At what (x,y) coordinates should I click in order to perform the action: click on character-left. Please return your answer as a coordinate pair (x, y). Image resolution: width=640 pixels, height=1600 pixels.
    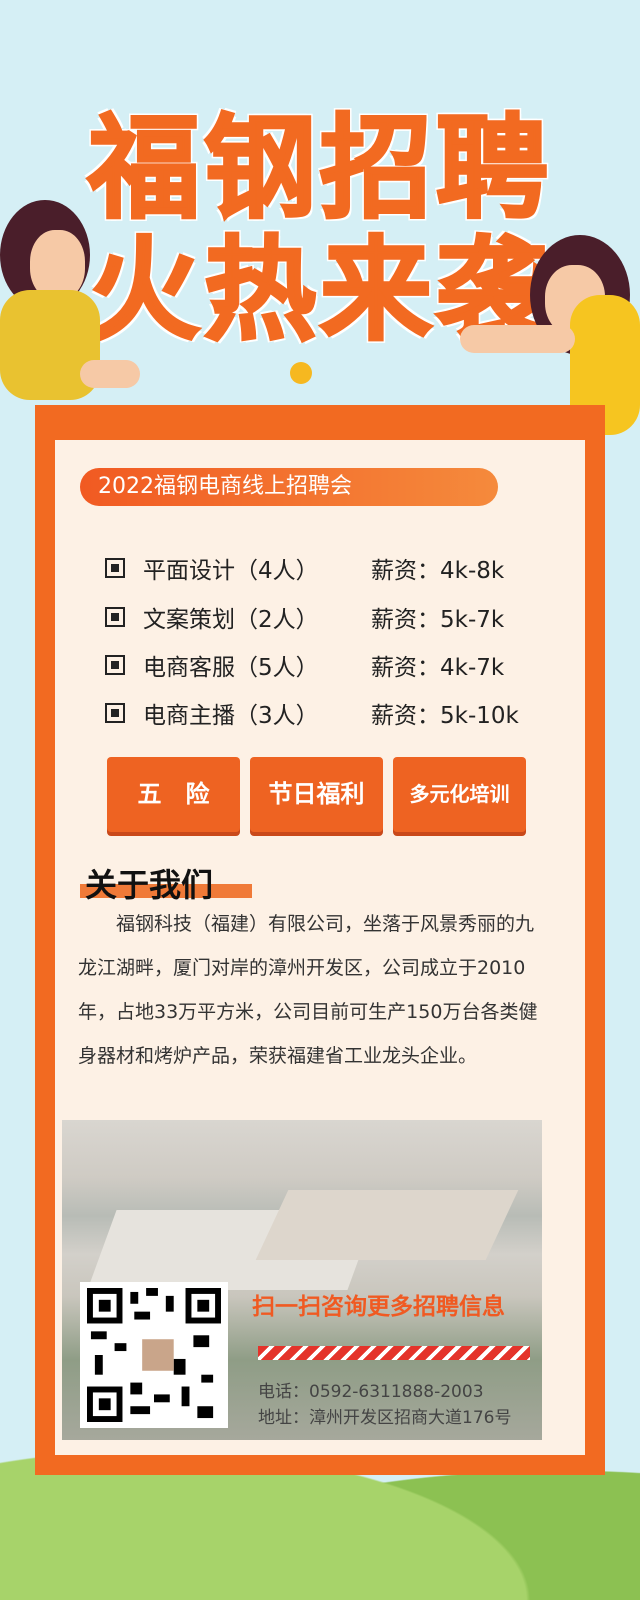
    Looking at the image, I should click on (75, 305).